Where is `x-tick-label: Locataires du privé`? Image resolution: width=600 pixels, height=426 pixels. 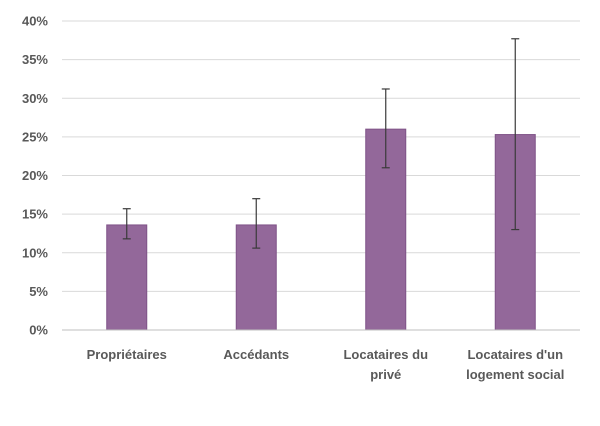
x-tick-label: Locataires du privé is located at coordinates (385, 364).